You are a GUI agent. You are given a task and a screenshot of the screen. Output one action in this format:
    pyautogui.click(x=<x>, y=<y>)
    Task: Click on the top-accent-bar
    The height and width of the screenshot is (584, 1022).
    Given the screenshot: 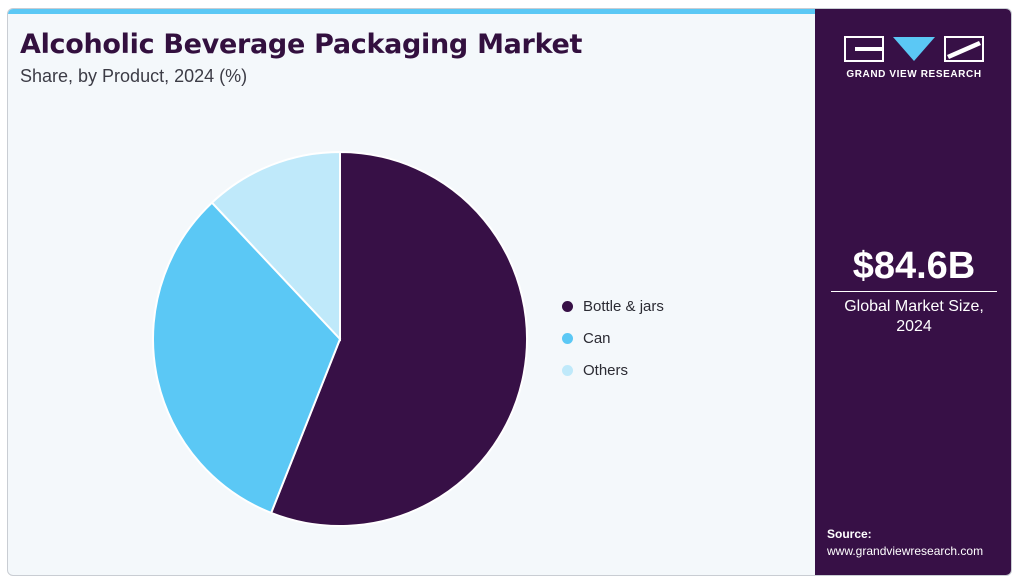 What is the action you would take?
    pyautogui.click(x=411, y=11)
    